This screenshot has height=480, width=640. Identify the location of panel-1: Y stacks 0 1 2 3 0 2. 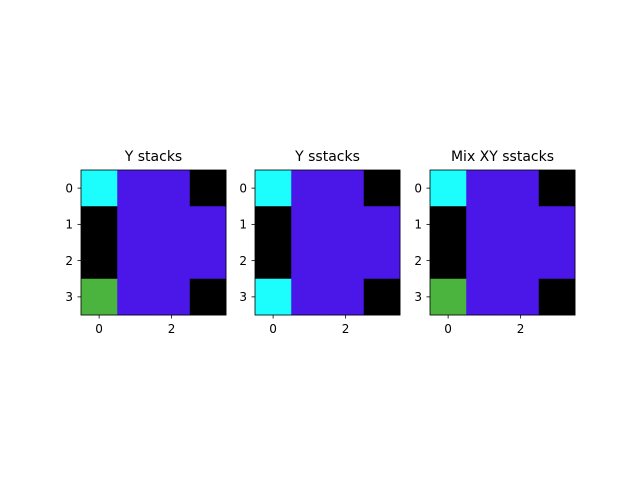
(146, 242).